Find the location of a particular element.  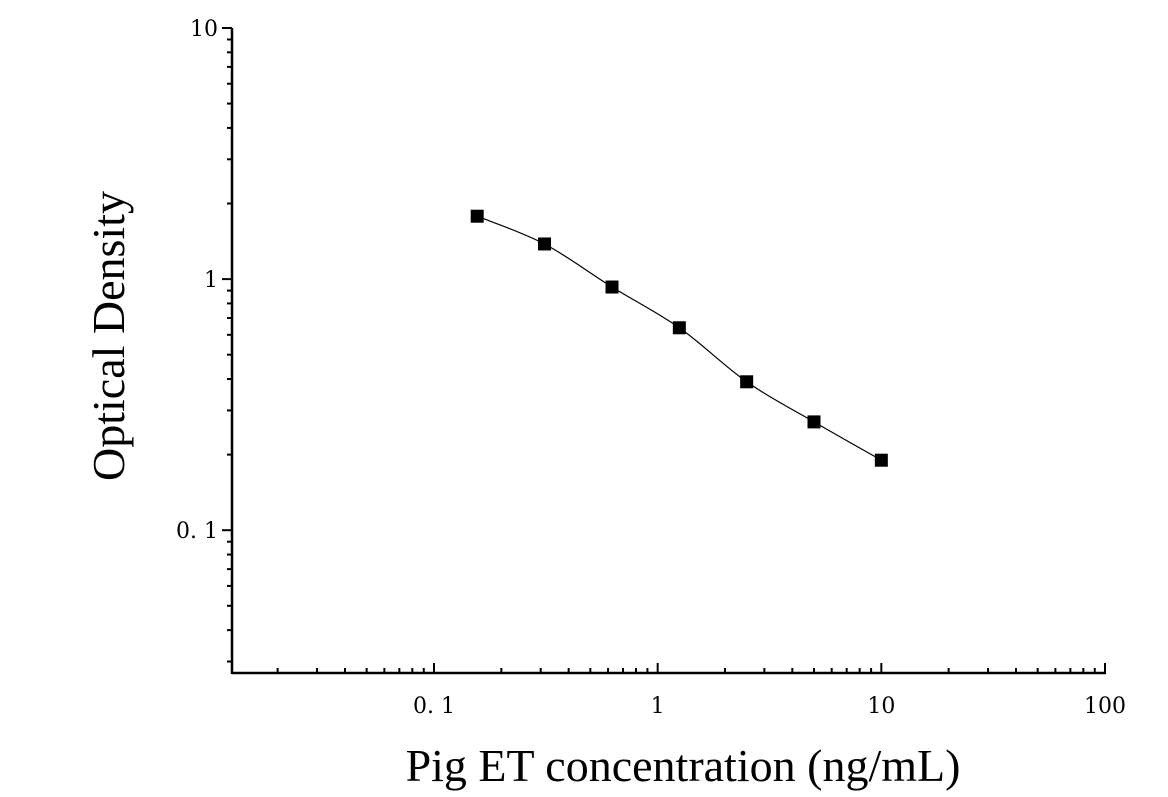

y-axis-title: Optical Density is located at coordinates (108, 336).